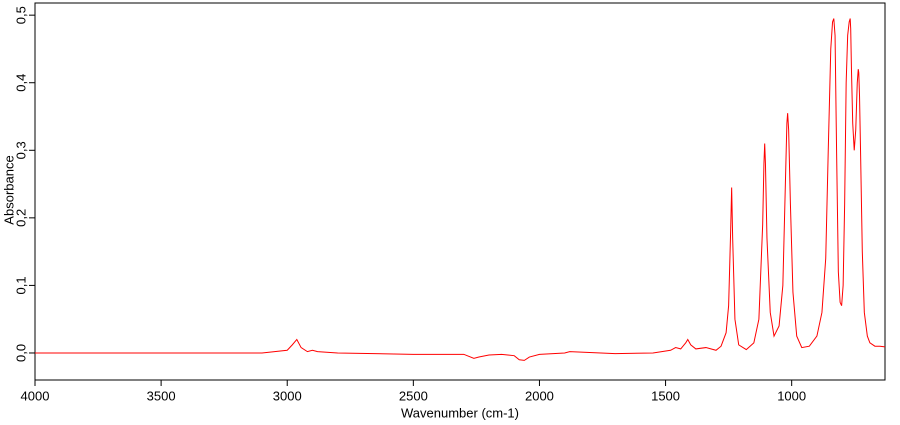 The width and height of the screenshot is (900, 425). Describe the element at coordinates (20, 83) in the screenshot. I see `y-tick-label: 0,4` at that location.